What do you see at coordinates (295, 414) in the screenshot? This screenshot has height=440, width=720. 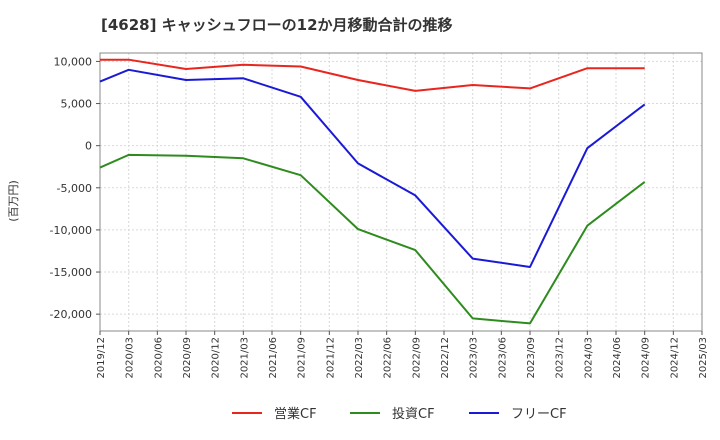 I see `legend-label: 営業CF` at bounding box center [295, 414].